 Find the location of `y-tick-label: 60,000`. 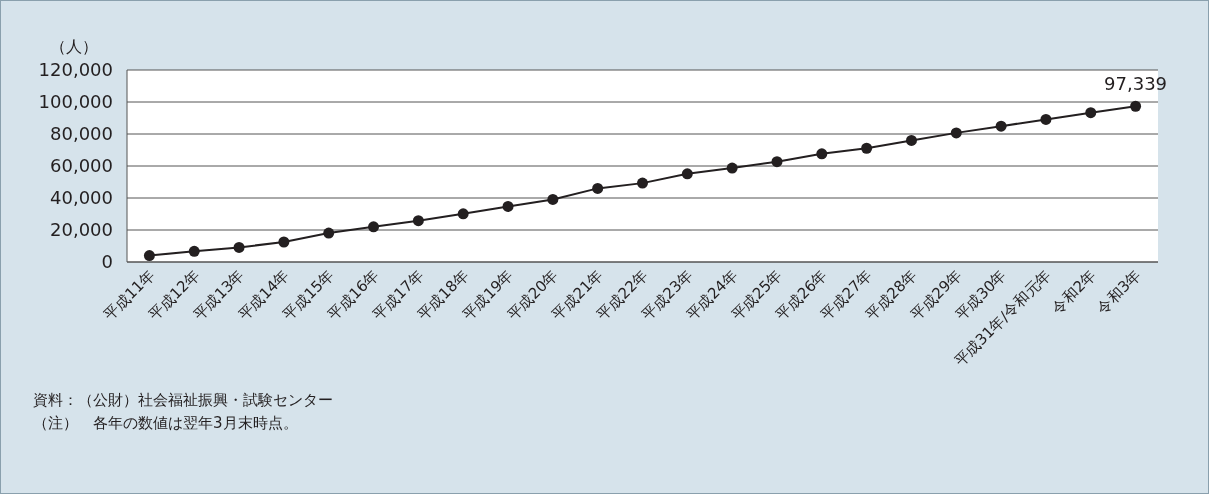

y-tick-label: 60,000 is located at coordinates (81, 165).